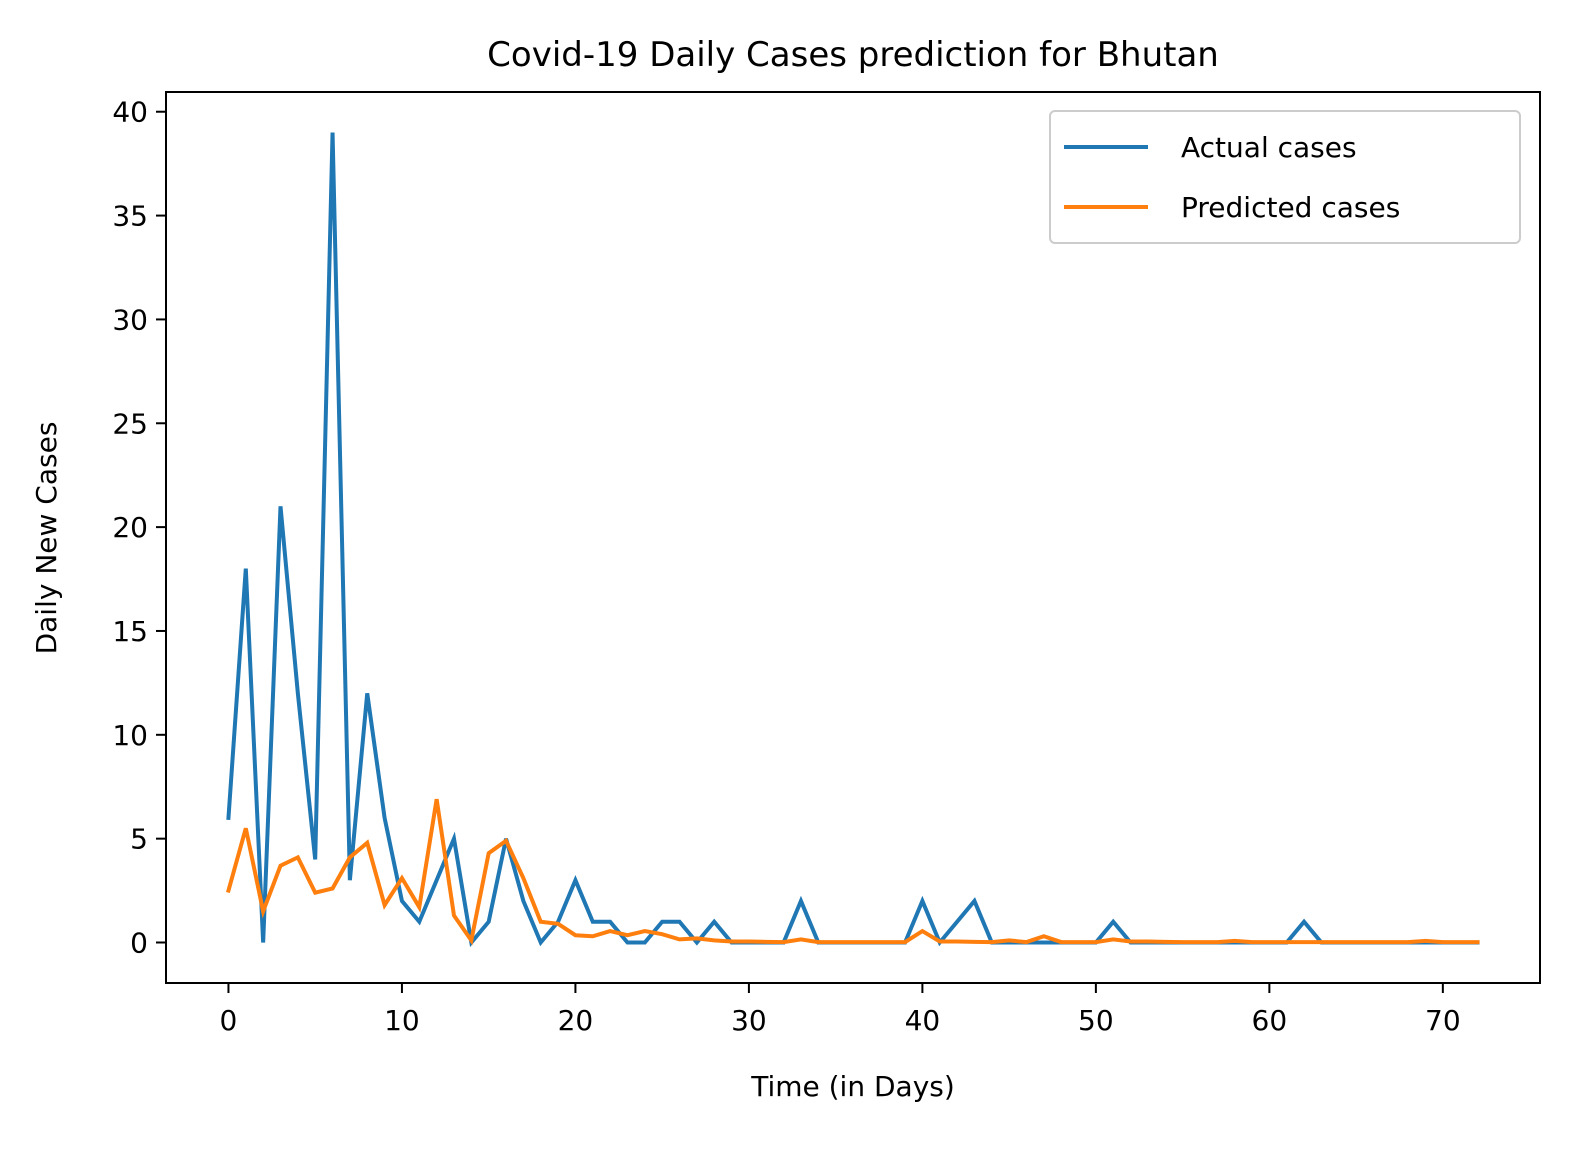 The height and width of the screenshot is (1154, 1593). I want to click on y-tick-label: 25, so click(130, 423).